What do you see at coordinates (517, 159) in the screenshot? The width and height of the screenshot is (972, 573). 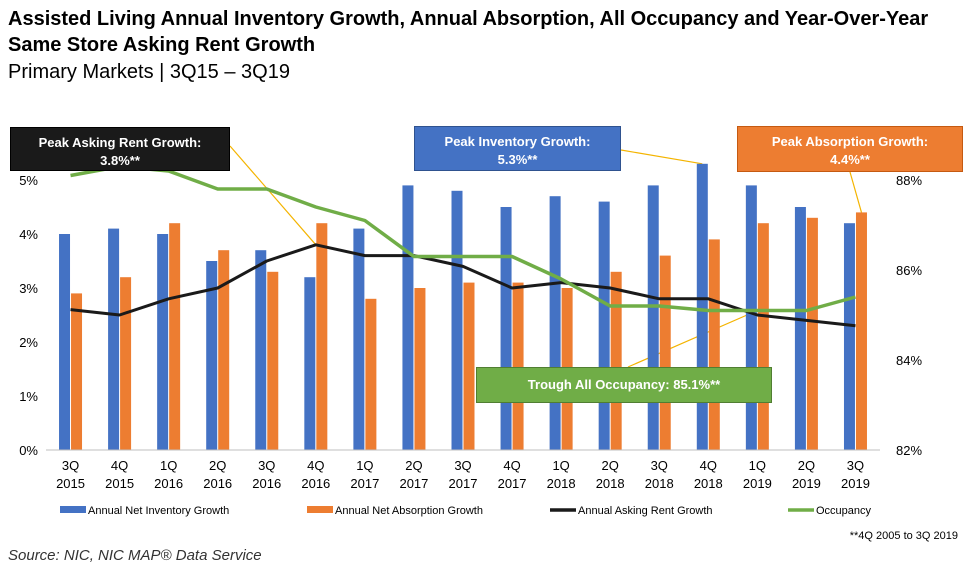 I see `peak-inventory-value: 5.3%**` at bounding box center [517, 159].